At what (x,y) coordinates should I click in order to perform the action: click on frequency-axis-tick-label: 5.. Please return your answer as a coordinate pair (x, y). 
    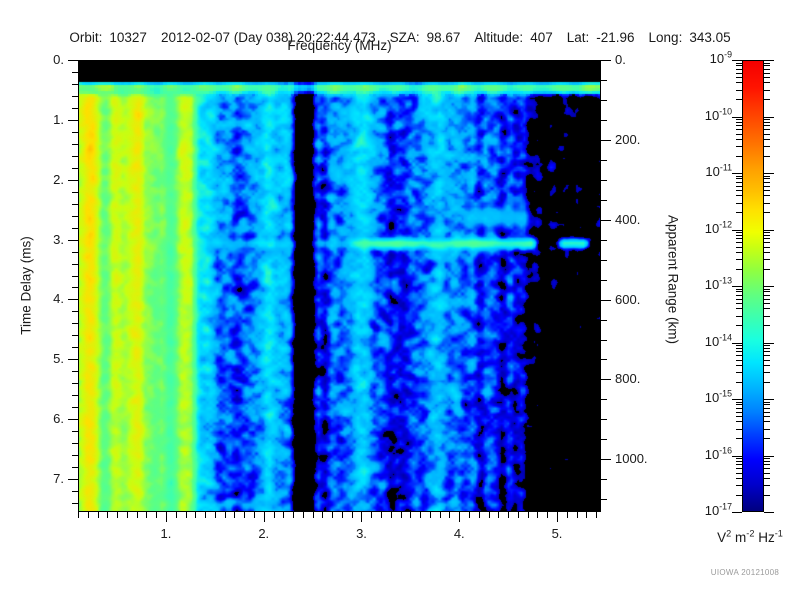
    Looking at the image, I should click on (557, 533).